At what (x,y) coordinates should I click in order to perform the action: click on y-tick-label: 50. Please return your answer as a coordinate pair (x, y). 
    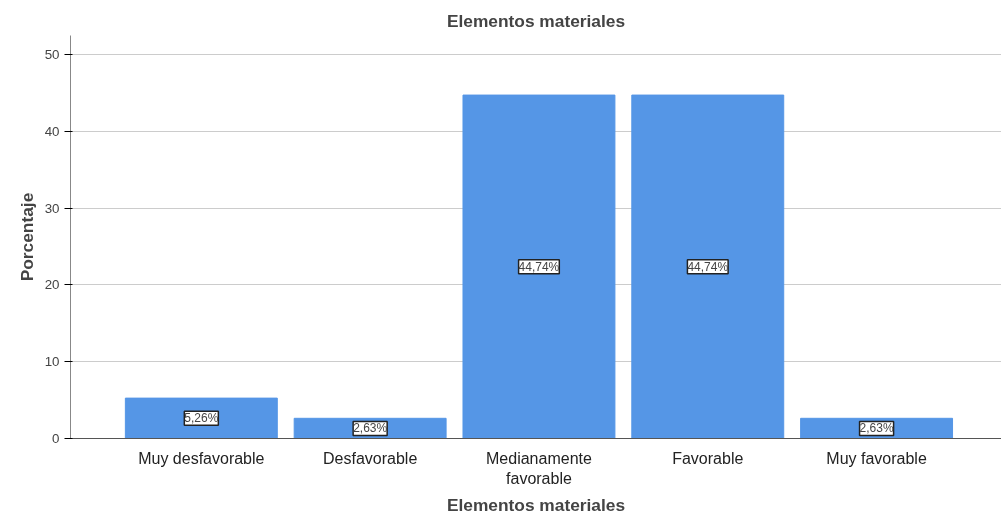
    Looking at the image, I should click on (52, 55).